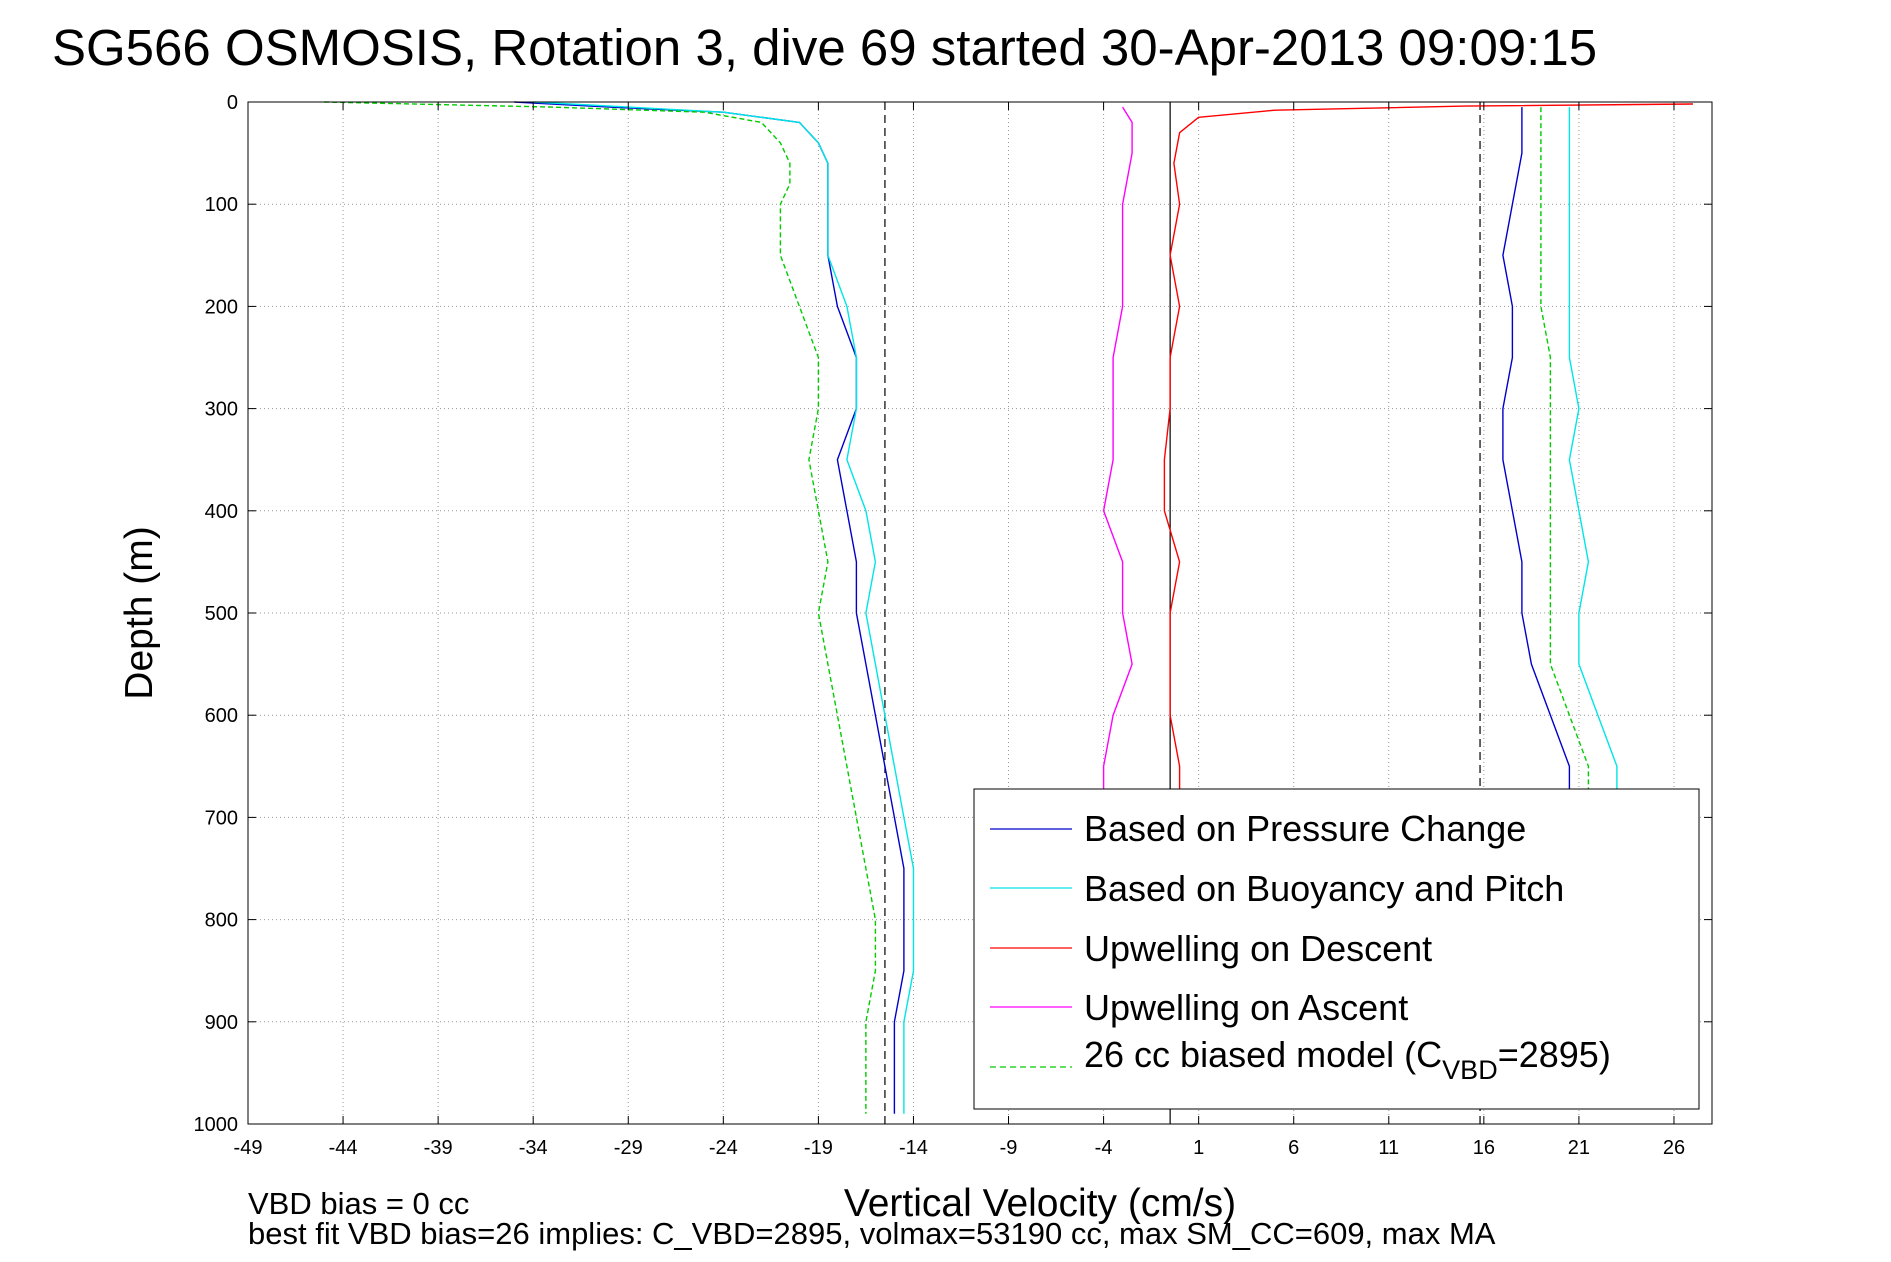  Describe the element at coordinates (221, 818) in the screenshot. I see `y-tick-label: 700` at that location.